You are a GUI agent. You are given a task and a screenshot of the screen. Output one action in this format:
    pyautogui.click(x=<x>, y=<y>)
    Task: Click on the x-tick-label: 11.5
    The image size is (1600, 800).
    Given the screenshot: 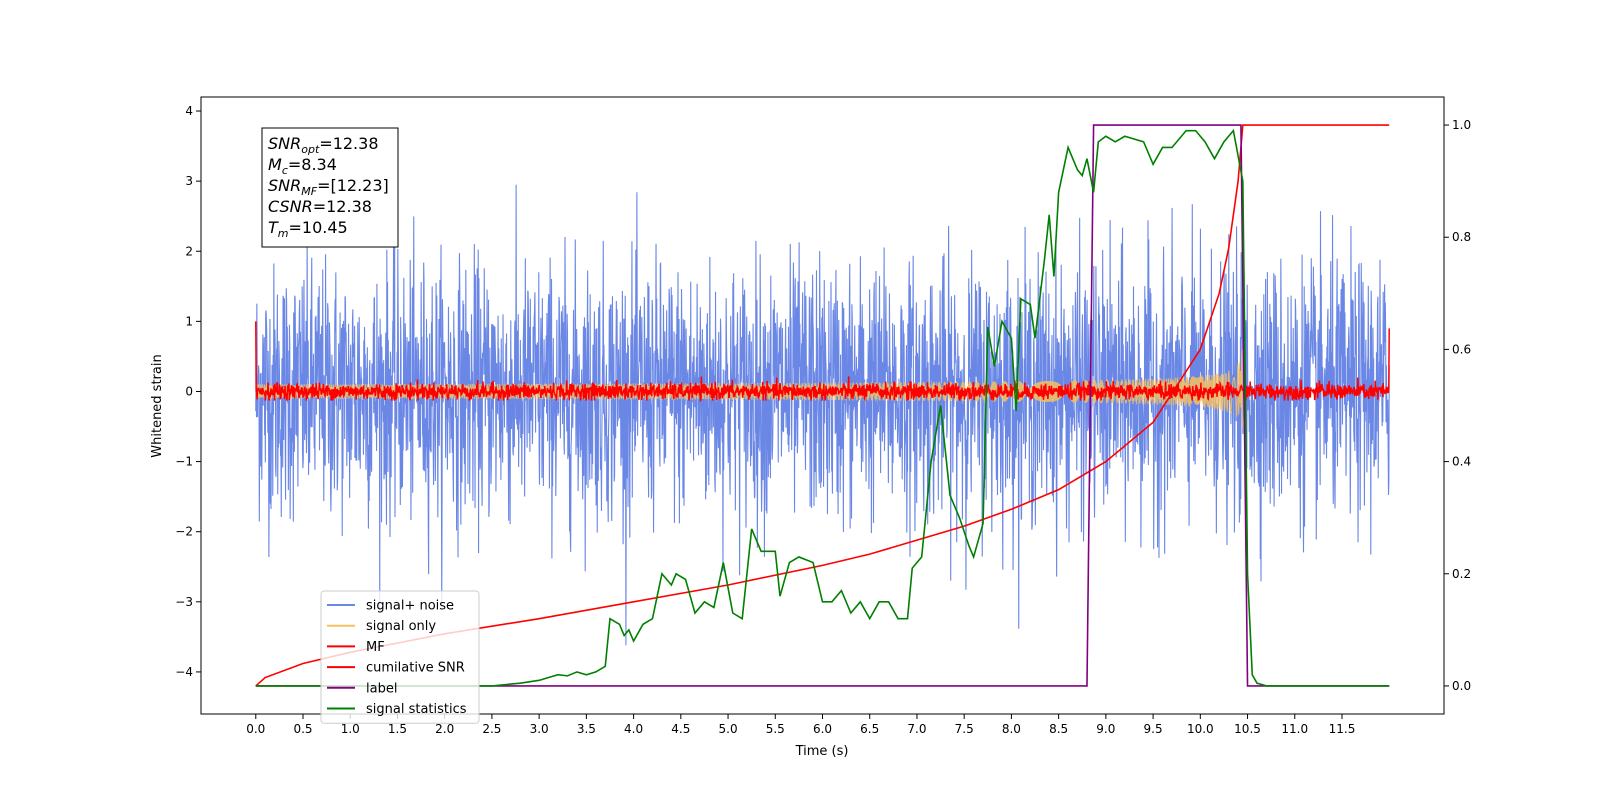 What is the action you would take?
    pyautogui.click(x=1342, y=729)
    